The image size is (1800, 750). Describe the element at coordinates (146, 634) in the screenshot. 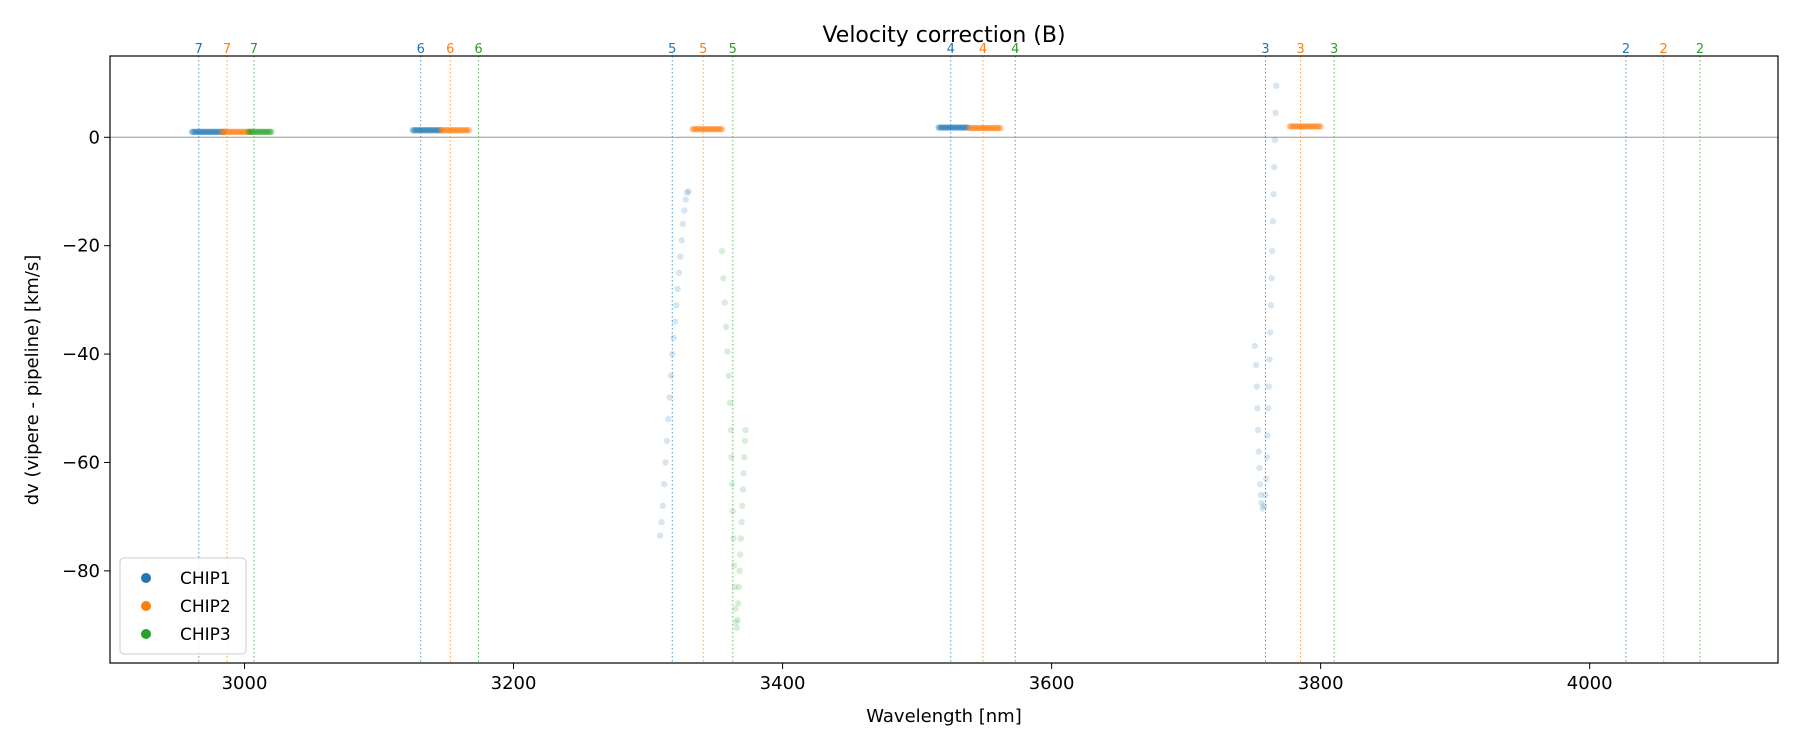

I see `legend-marker-chip3` at that location.